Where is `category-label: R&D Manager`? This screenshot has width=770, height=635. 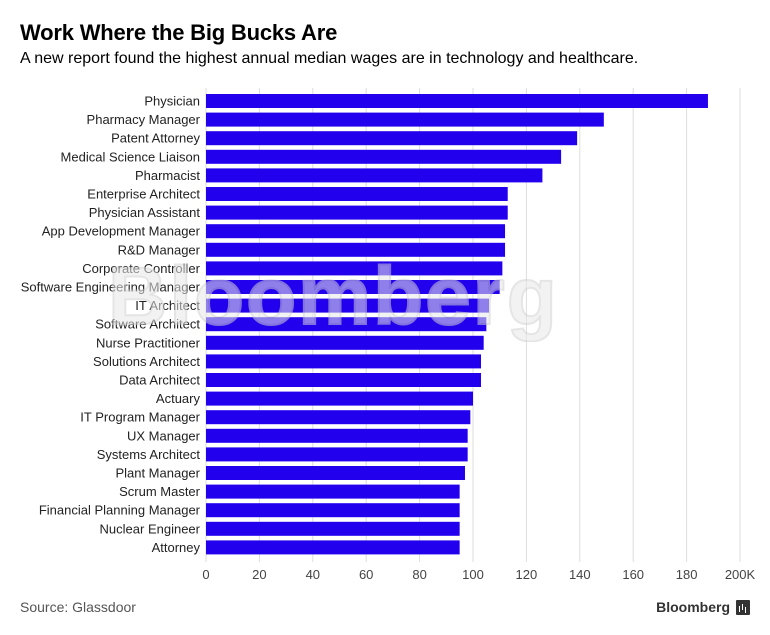
category-label: R&D Manager is located at coordinates (159, 249).